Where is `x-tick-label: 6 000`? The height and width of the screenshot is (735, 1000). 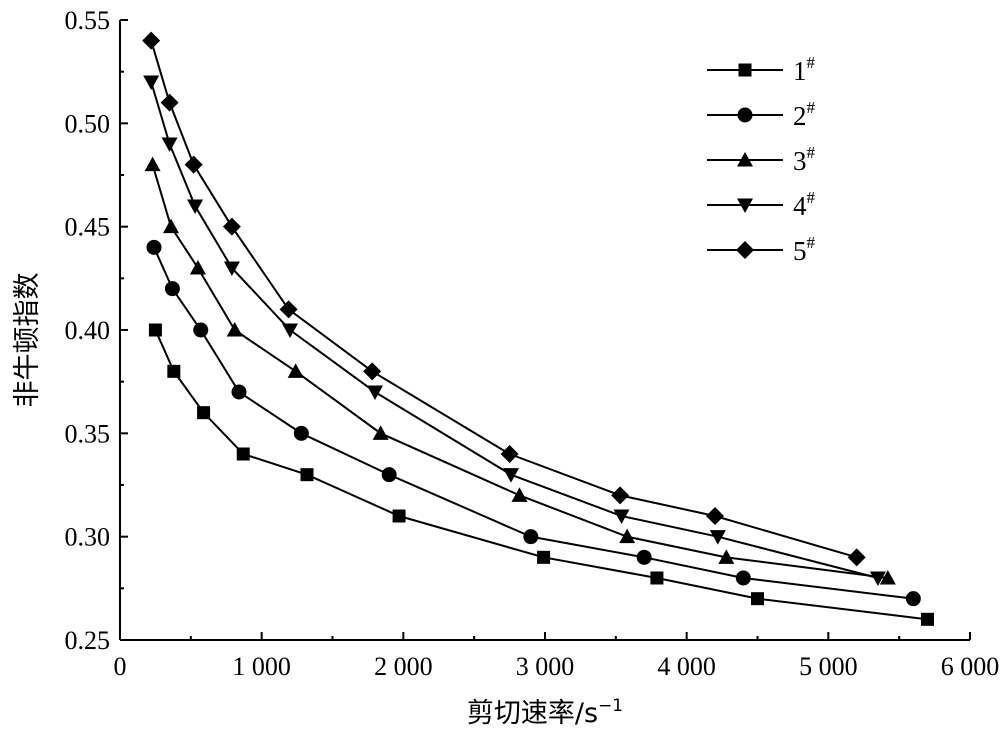 x-tick-label: 6 000 is located at coordinates (970, 666).